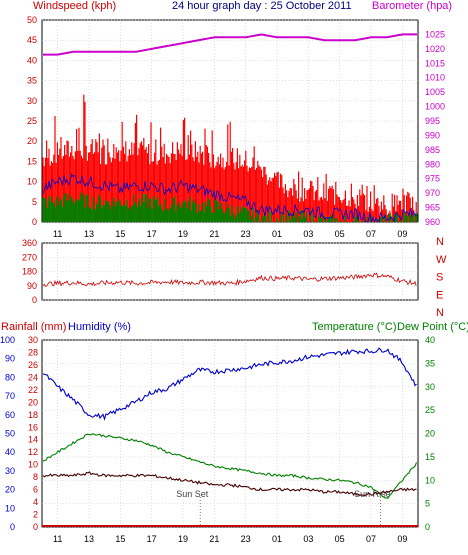  Describe the element at coordinates (432, 179) in the screenshot. I see `barometer-y-tick-label: 975` at that location.